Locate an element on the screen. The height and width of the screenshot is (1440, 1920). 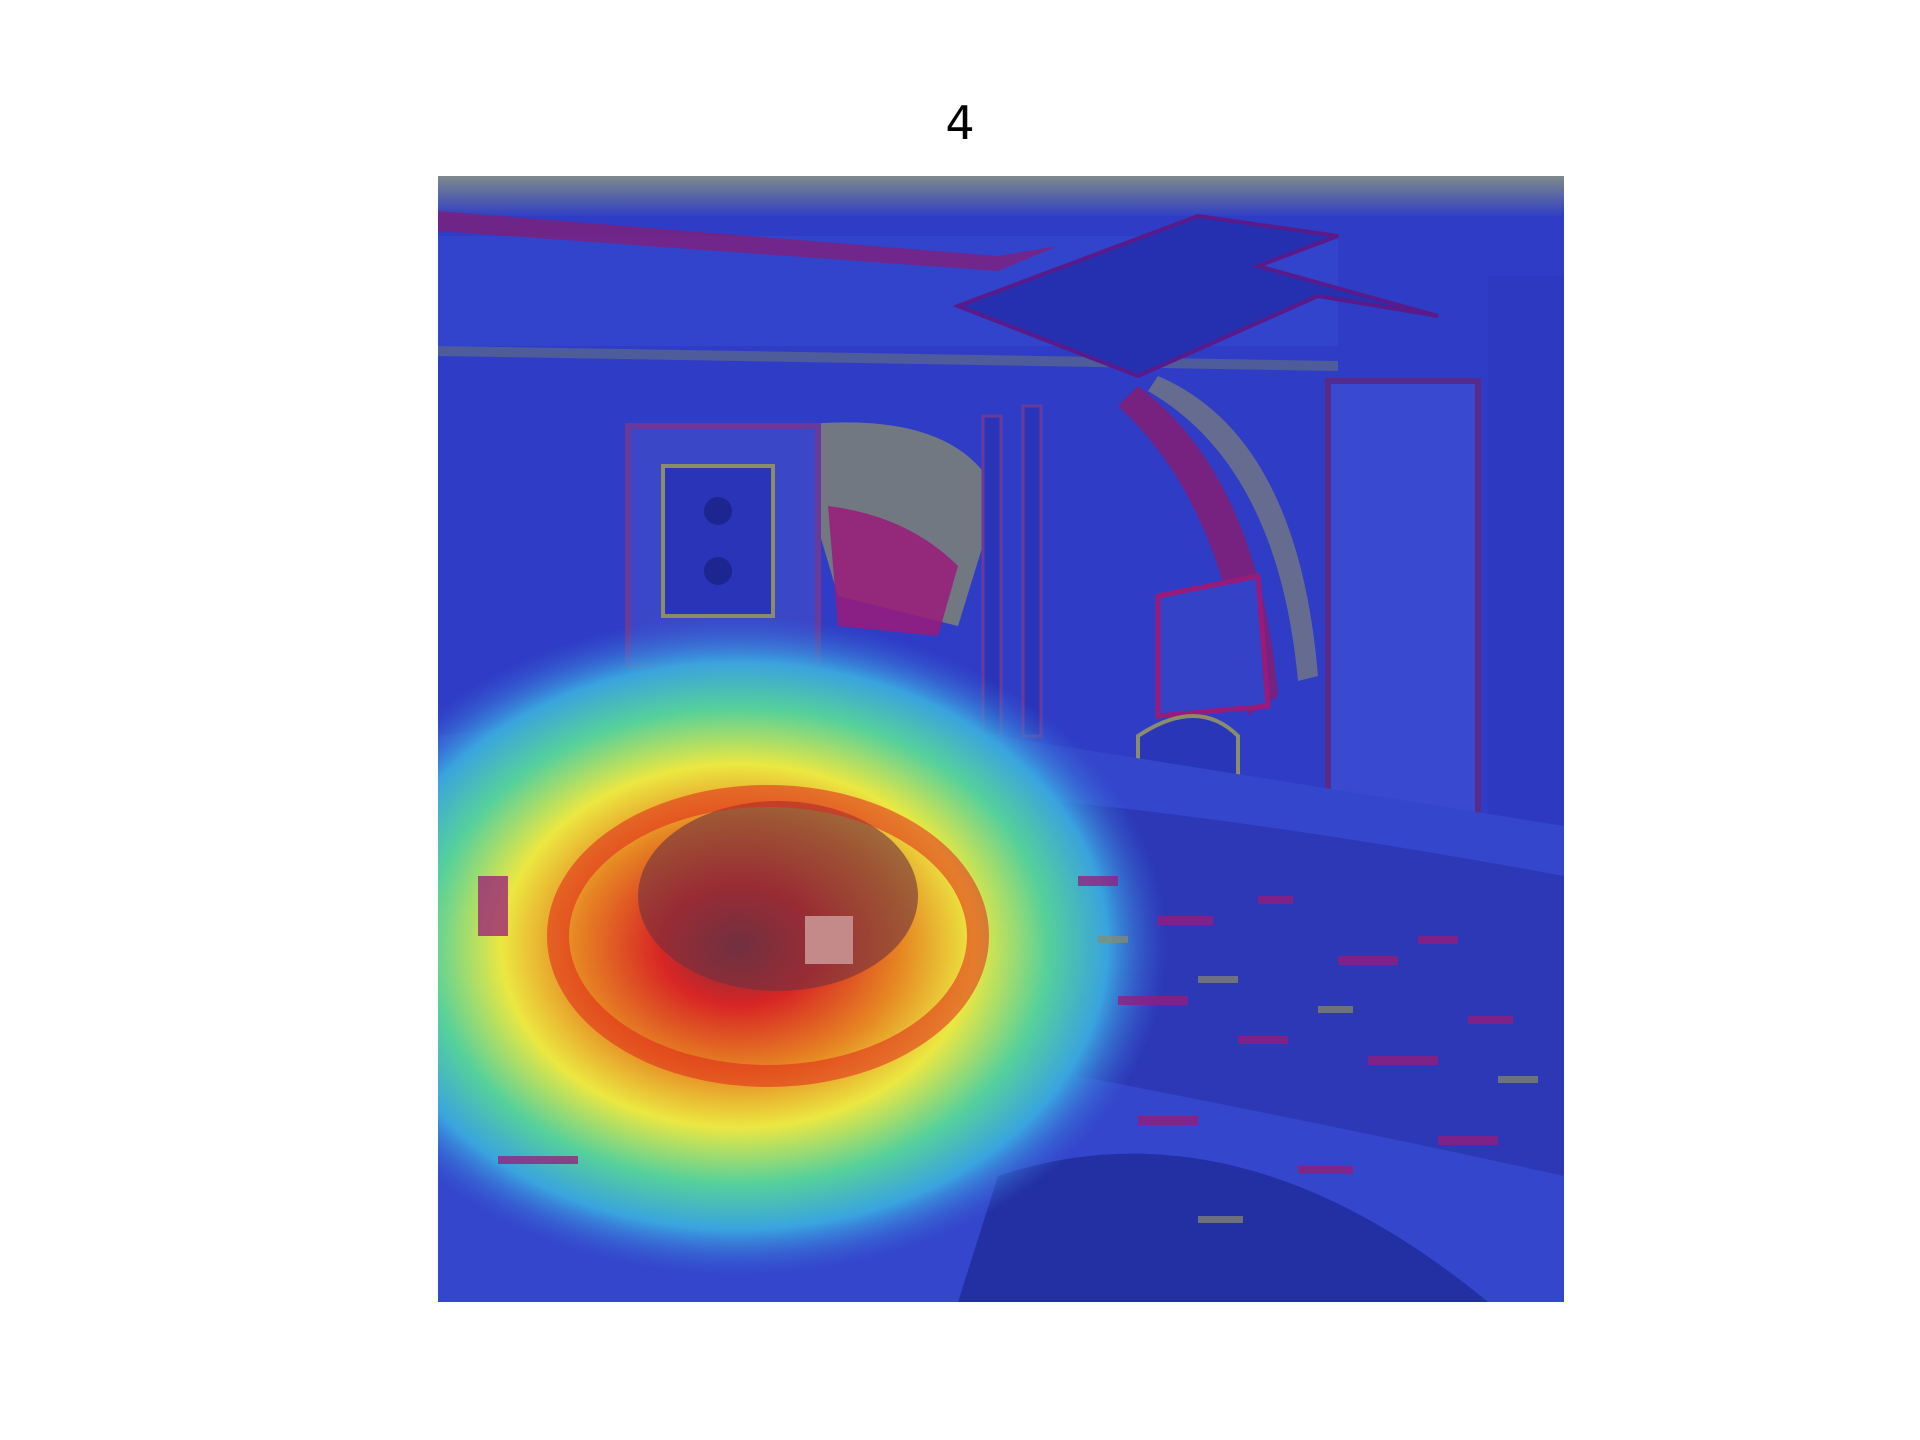
bed-foreground-shadow is located at coordinates (1223, 1227).